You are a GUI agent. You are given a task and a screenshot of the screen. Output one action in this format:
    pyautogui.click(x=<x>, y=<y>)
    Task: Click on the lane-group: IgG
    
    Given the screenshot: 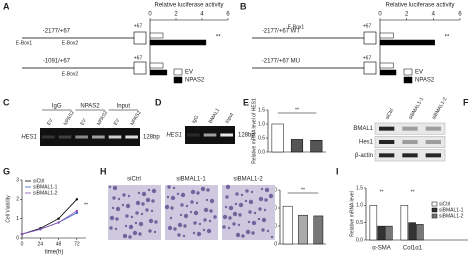 What is the action you would take?
    pyautogui.click(x=57, y=107)
    